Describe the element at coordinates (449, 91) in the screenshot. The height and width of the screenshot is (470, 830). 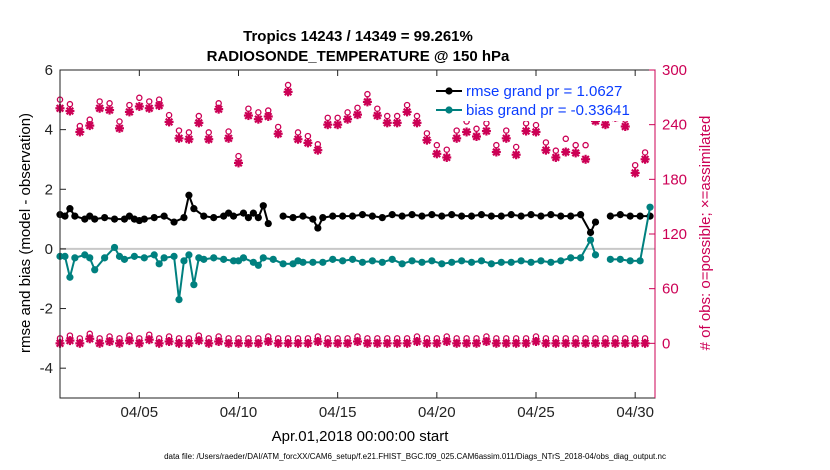
I see `legend-marker` at that location.